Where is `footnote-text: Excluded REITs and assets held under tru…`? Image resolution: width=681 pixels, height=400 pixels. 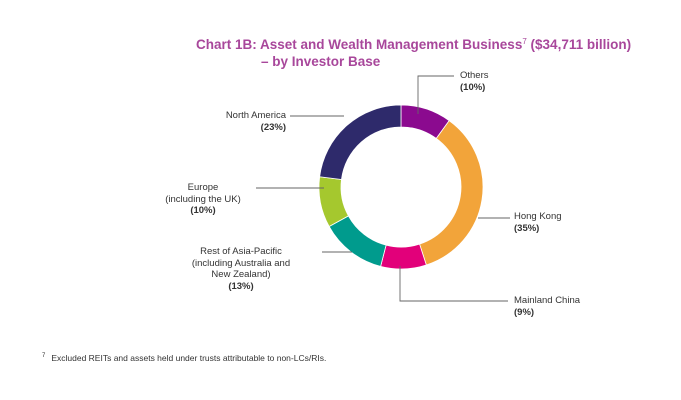 footnote-text: Excluded REITs and assets held under tru… is located at coordinates (189, 358).